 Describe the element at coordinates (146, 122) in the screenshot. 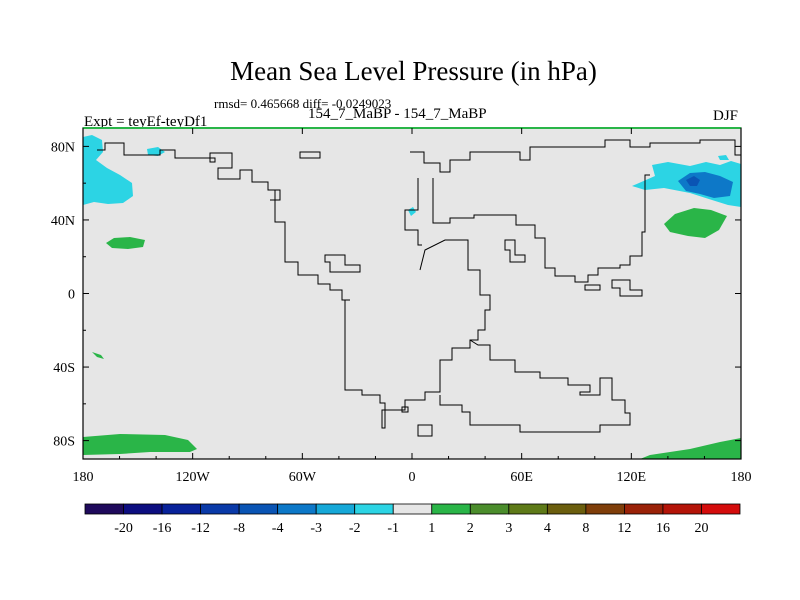

I see `experiment-label: Expt = teyEf-teyDf1` at that location.